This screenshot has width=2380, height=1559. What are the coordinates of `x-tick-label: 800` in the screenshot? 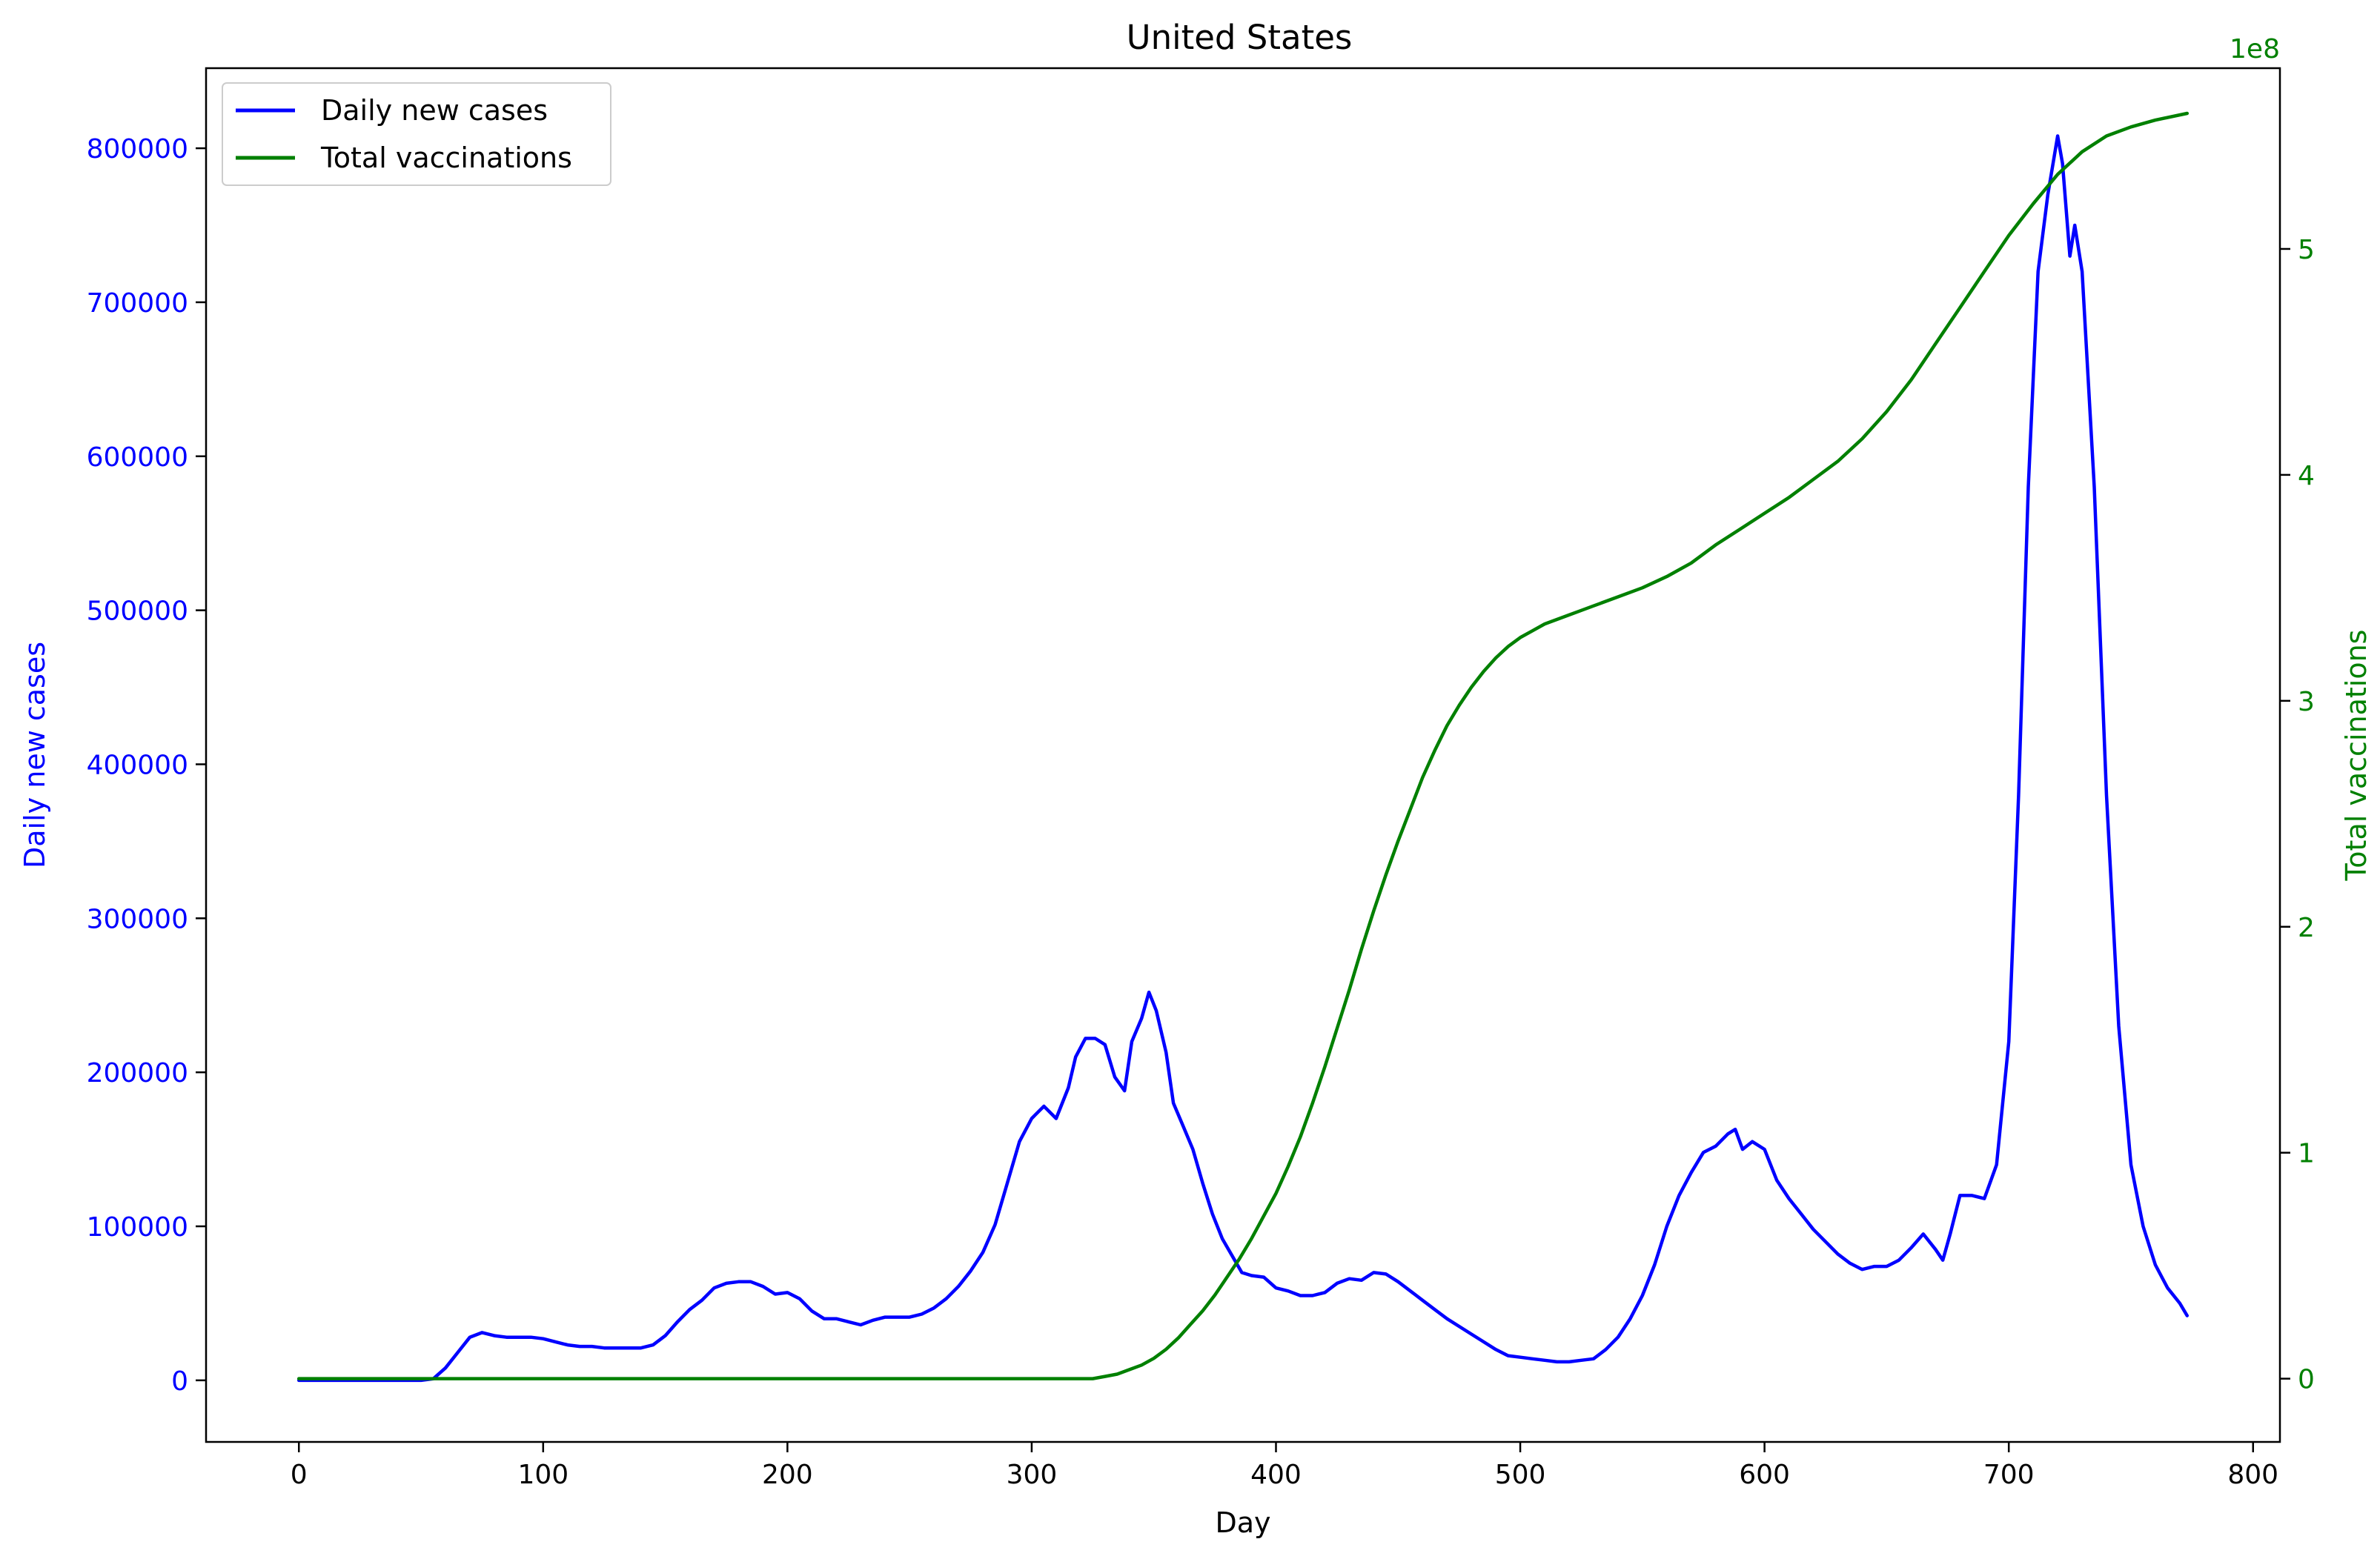 It's located at (2253, 1475).